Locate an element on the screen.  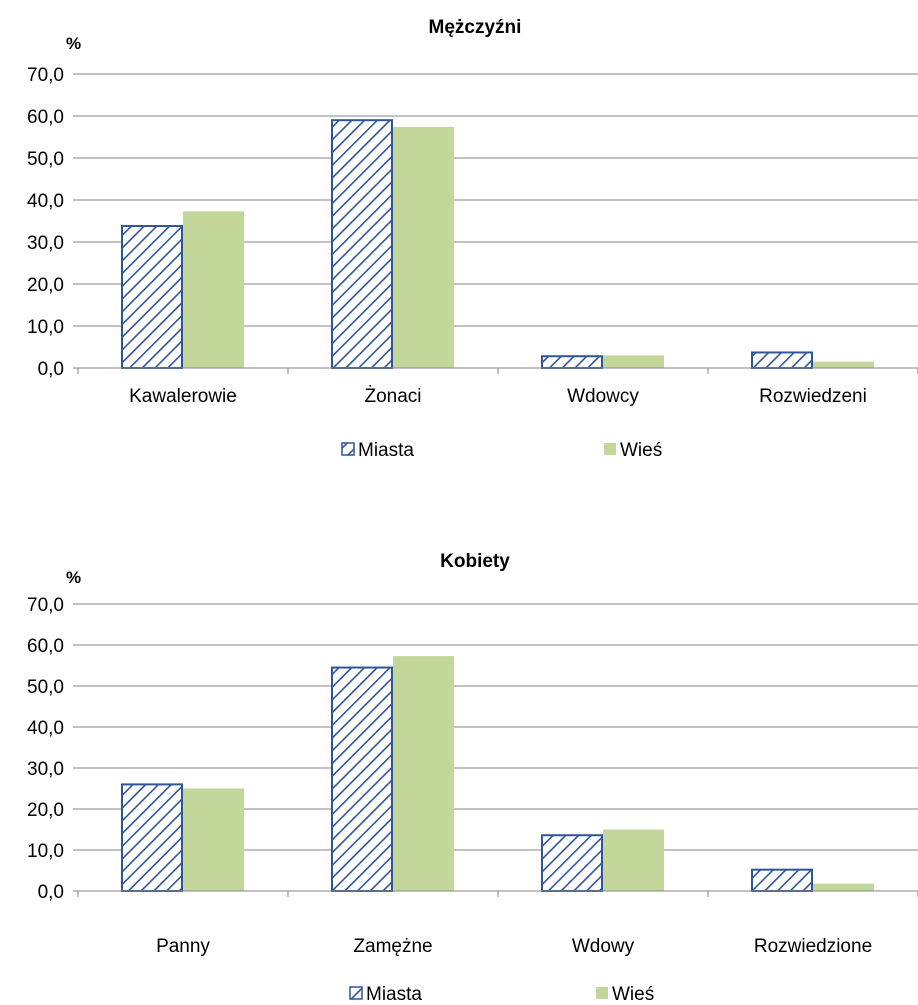
x-tick-label: Panny is located at coordinates (183, 946).